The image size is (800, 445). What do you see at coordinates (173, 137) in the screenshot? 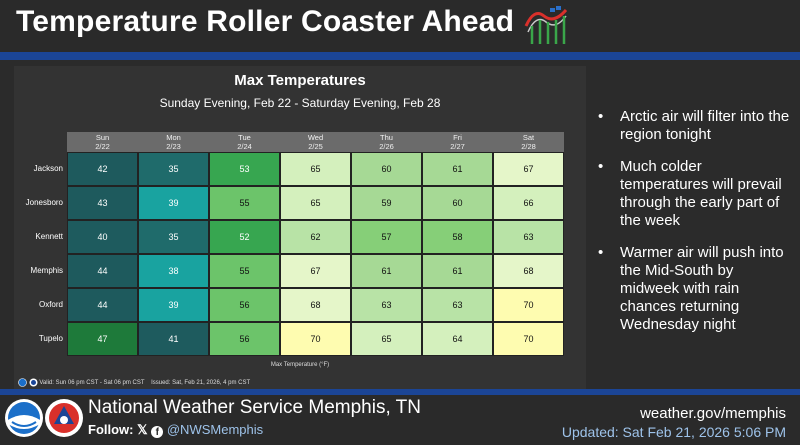
I see `column-day: Mon` at bounding box center [173, 137].